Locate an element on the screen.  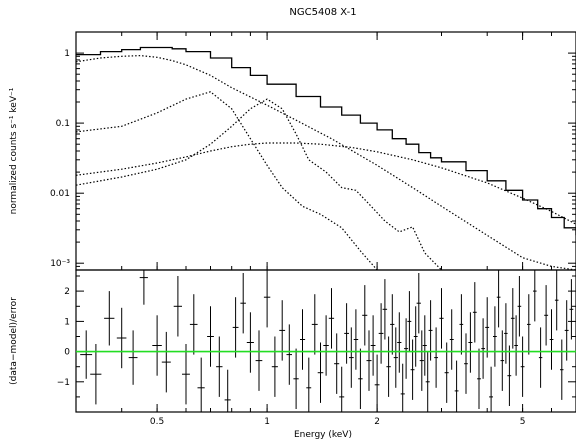
y-tick-label: 0.01 is located at coordinates (60, 194).